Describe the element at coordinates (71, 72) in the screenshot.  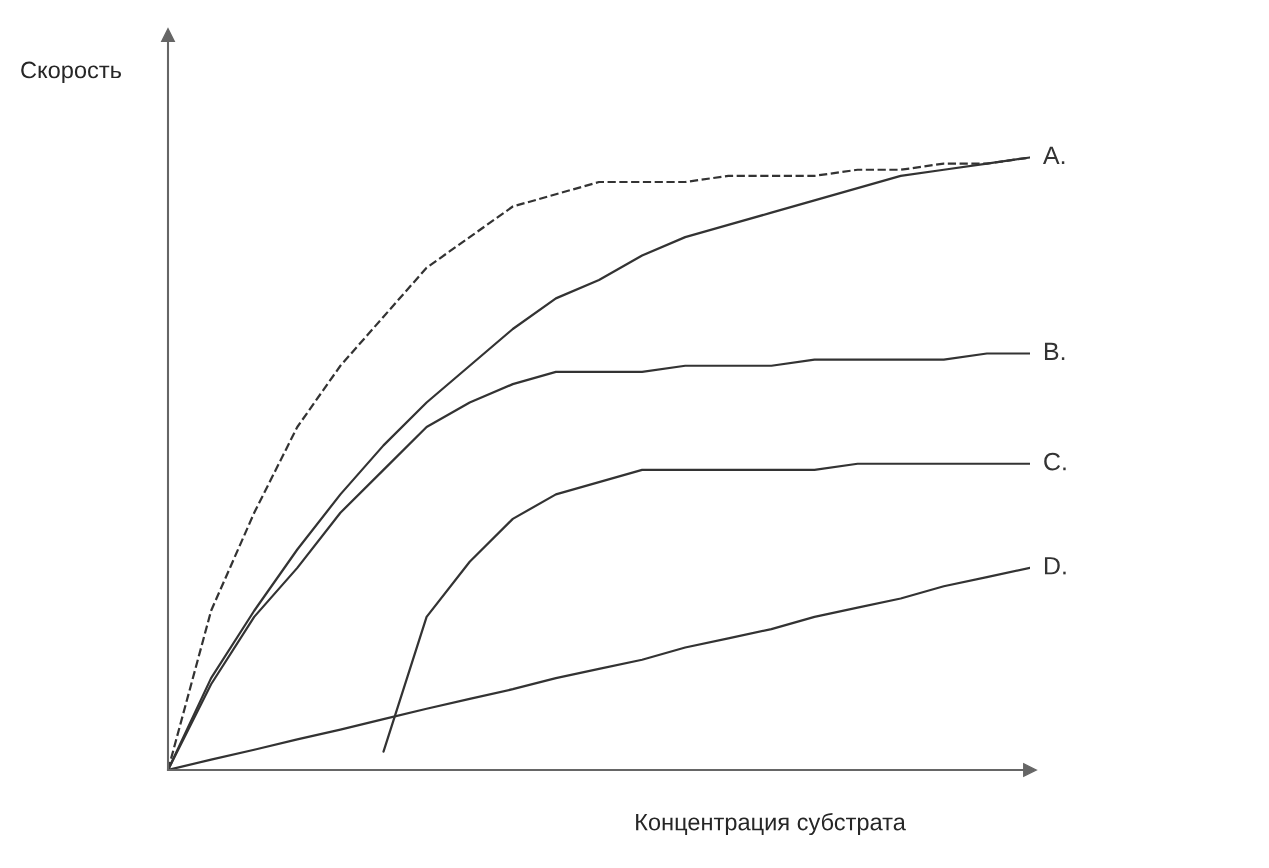
I see `y-axis-title: Скорость` at that location.